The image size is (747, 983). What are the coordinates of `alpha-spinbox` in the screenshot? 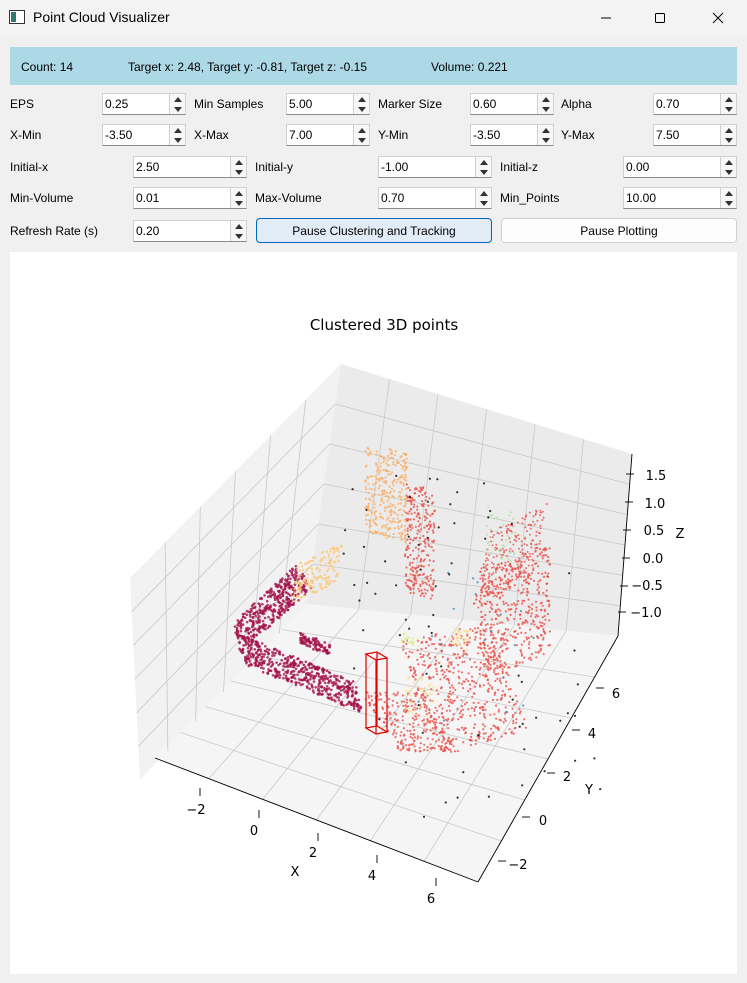 It's located at (695, 104).